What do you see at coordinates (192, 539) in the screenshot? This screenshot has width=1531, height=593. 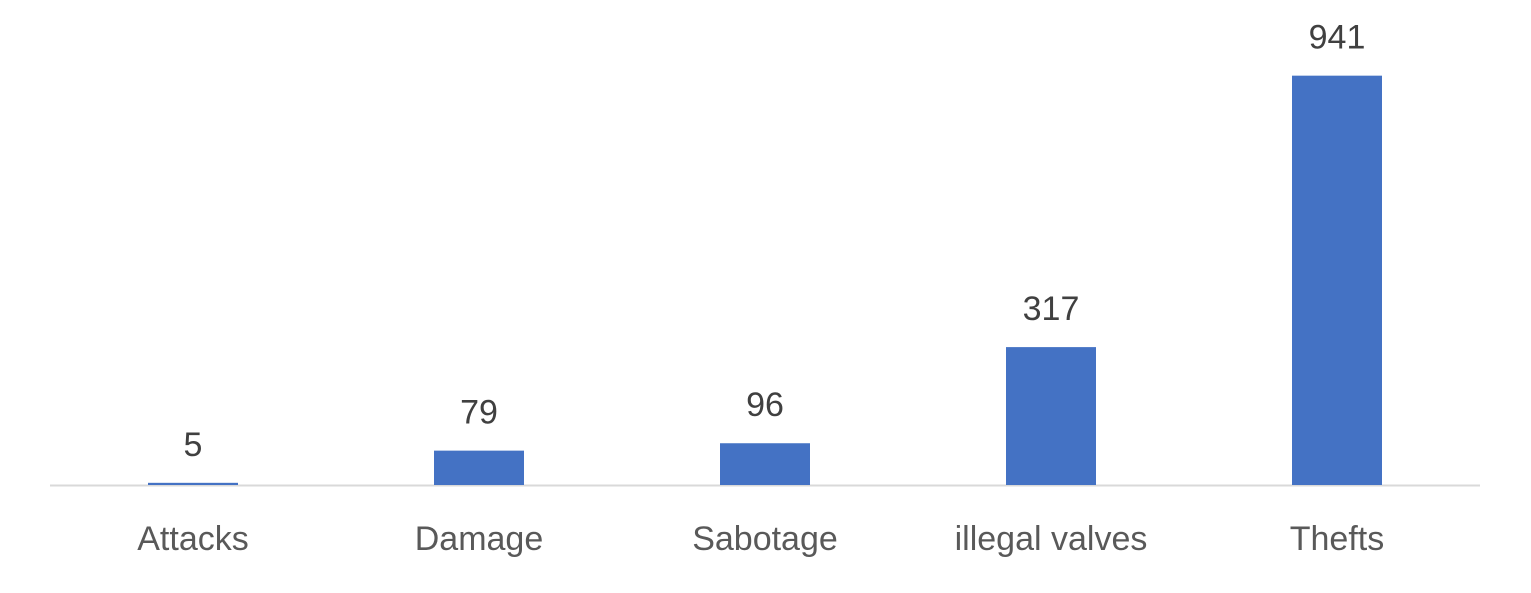 I see `x-tick-label: Attacks` at bounding box center [192, 539].